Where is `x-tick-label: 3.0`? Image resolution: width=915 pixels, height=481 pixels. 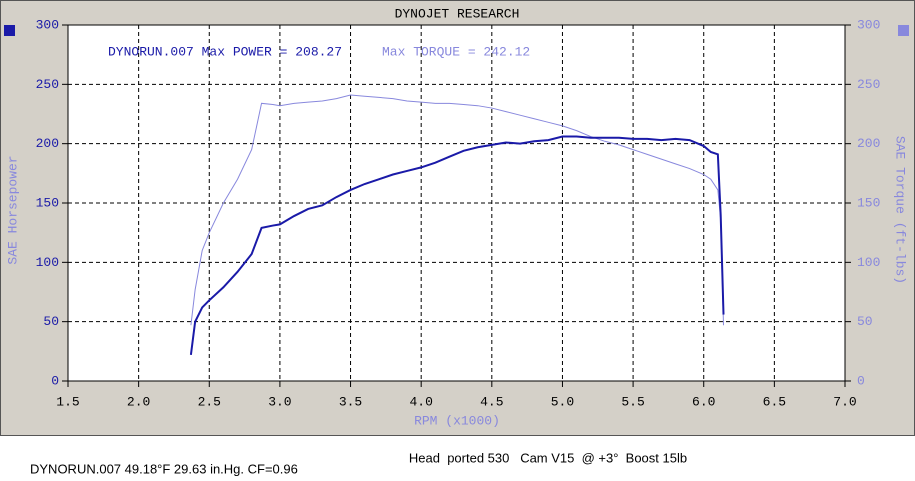
x-tick-label: 3.0 is located at coordinates (279, 401).